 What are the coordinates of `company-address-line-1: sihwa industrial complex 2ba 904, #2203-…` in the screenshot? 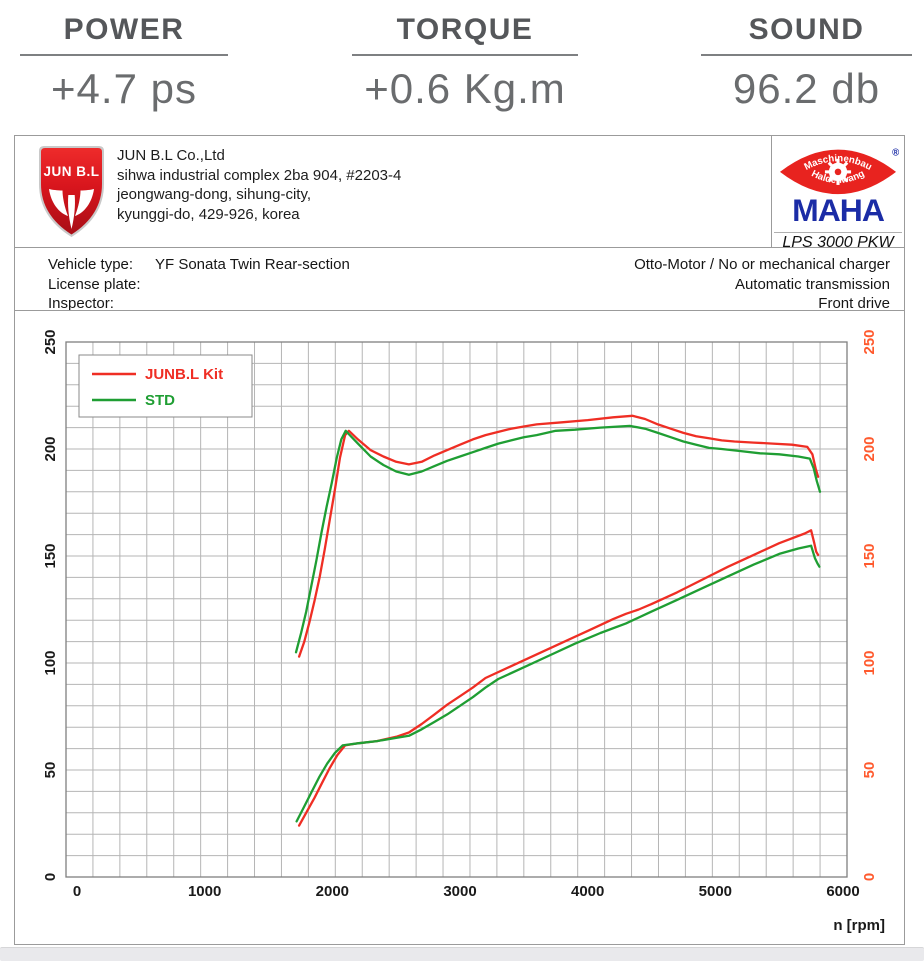 It's located at (259, 175).